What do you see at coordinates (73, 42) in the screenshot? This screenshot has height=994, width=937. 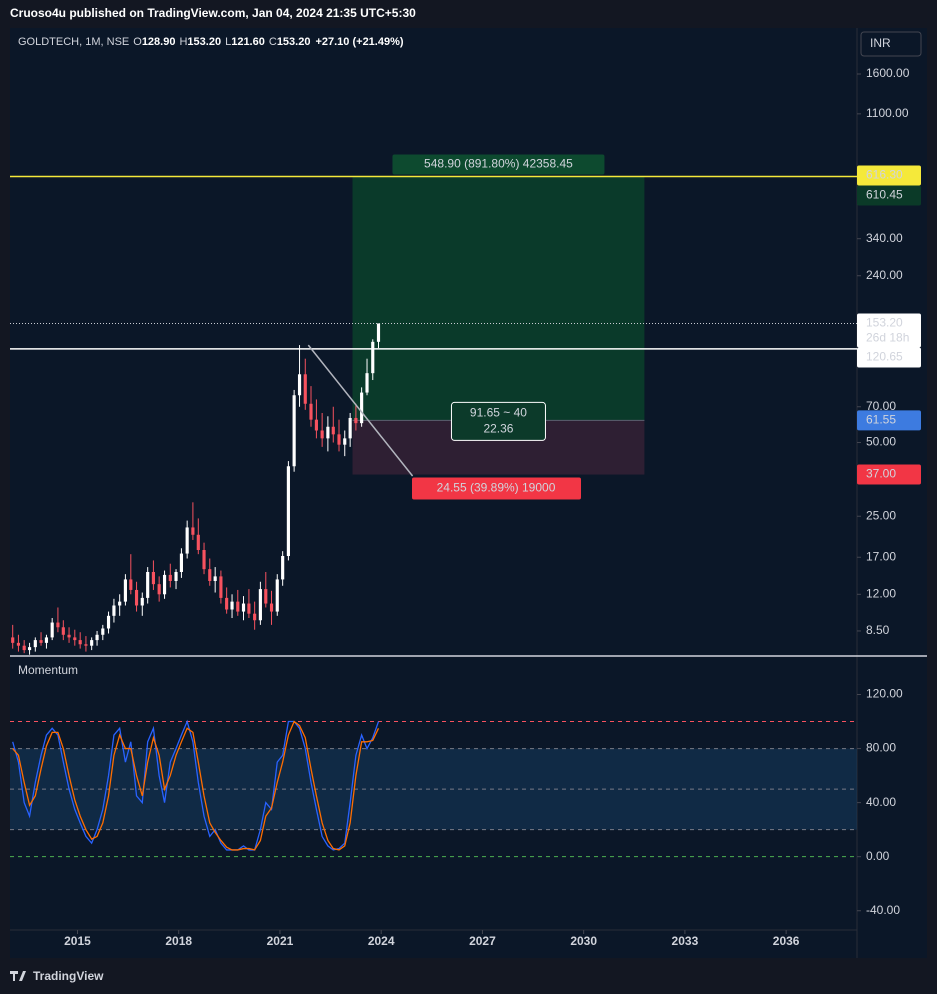 I see `symbol: GOLDTECH, 1M, NSE` at bounding box center [73, 42].